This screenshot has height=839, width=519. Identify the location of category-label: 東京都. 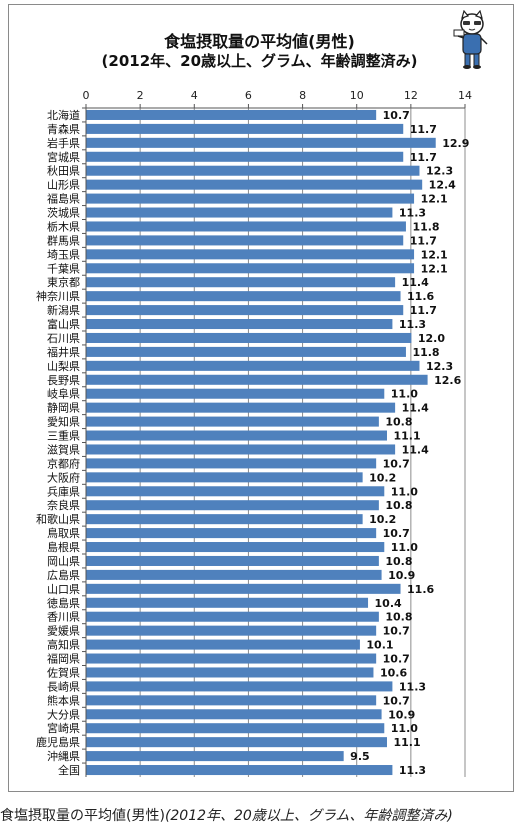
(63, 282).